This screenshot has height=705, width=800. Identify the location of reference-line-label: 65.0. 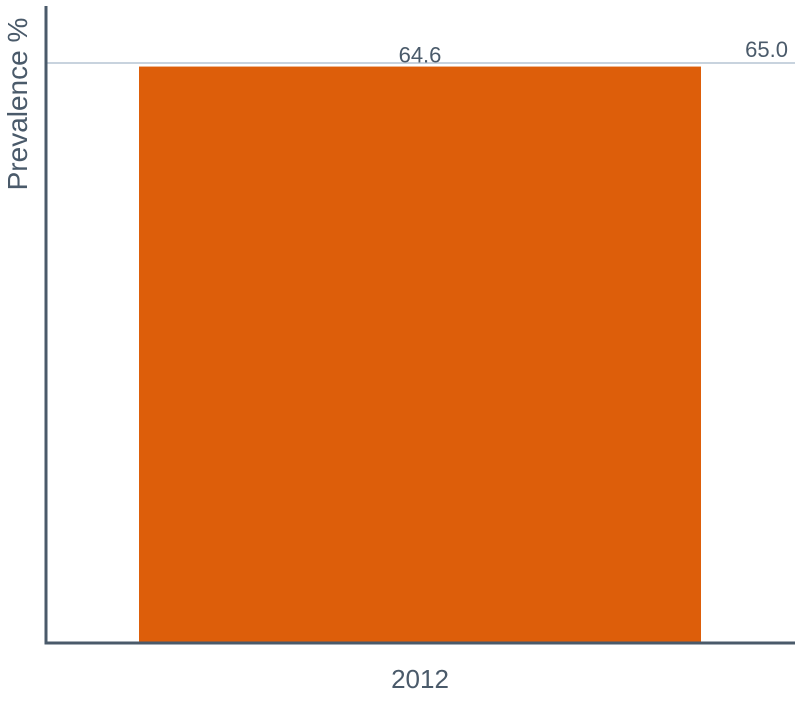
(766, 49).